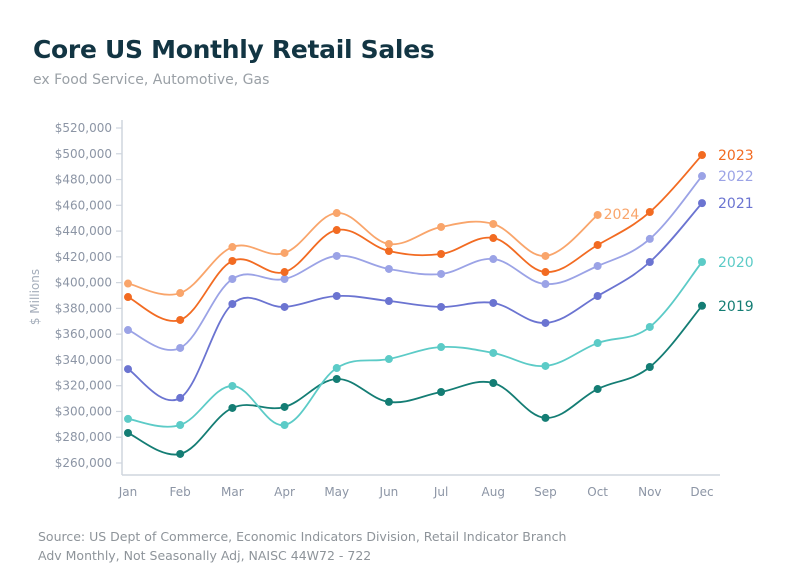 This screenshot has width=800, height=585. Describe the element at coordinates (736, 204) in the screenshot. I see `series-label-2021: 2021` at that location.